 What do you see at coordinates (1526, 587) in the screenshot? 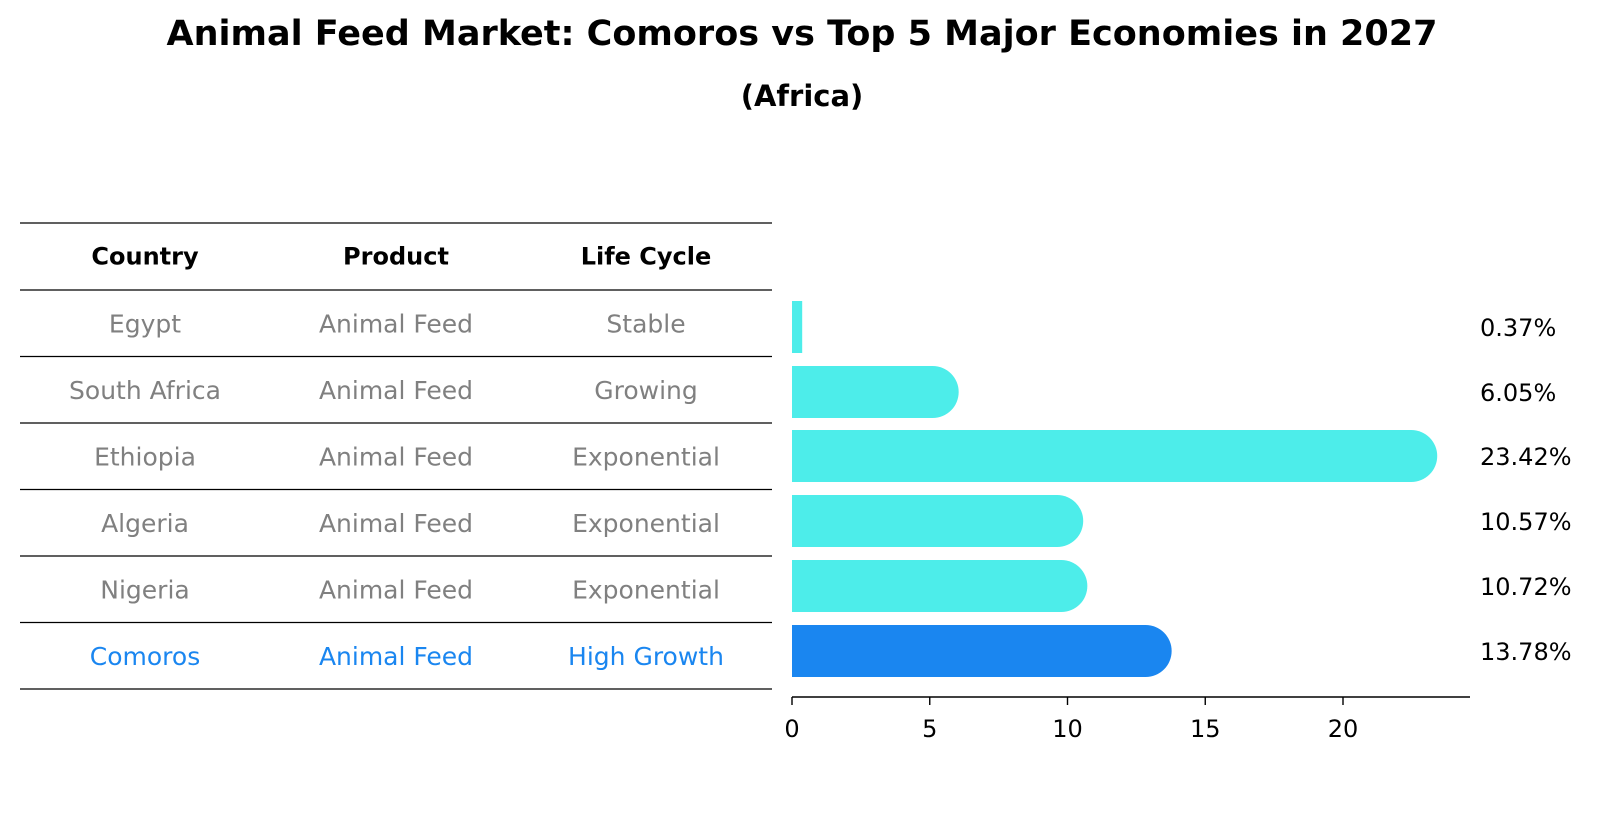
I see `data-label: 10.72%` at bounding box center [1526, 587].